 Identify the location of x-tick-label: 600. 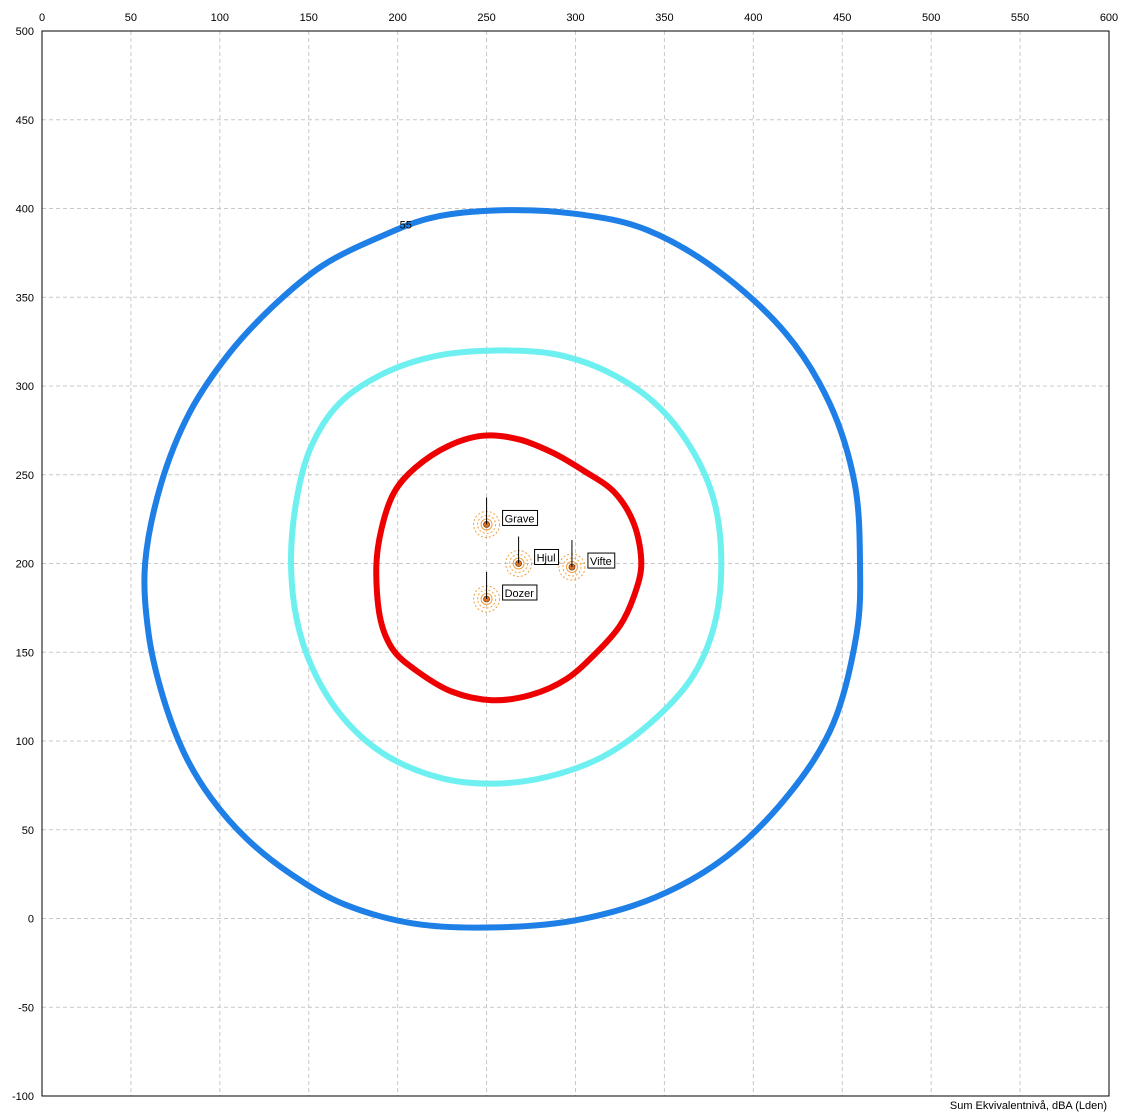
(1109, 18).